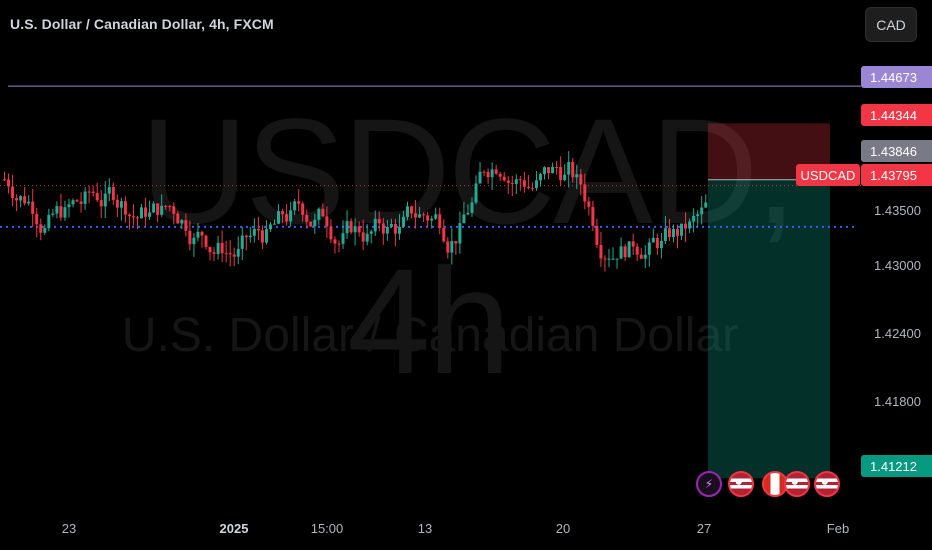 The image size is (932, 550). What do you see at coordinates (704, 528) in the screenshot?
I see `x-tick-label: 27` at bounding box center [704, 528].